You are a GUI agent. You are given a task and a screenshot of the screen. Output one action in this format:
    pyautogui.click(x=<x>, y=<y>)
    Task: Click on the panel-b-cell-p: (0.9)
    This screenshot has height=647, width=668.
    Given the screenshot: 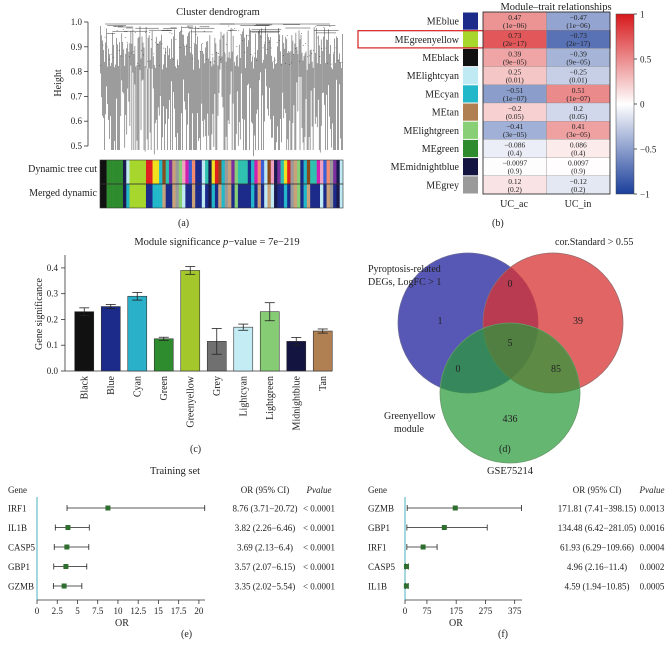 What is the action you would take?
    pyautogui.click(x=515, y=171)
    